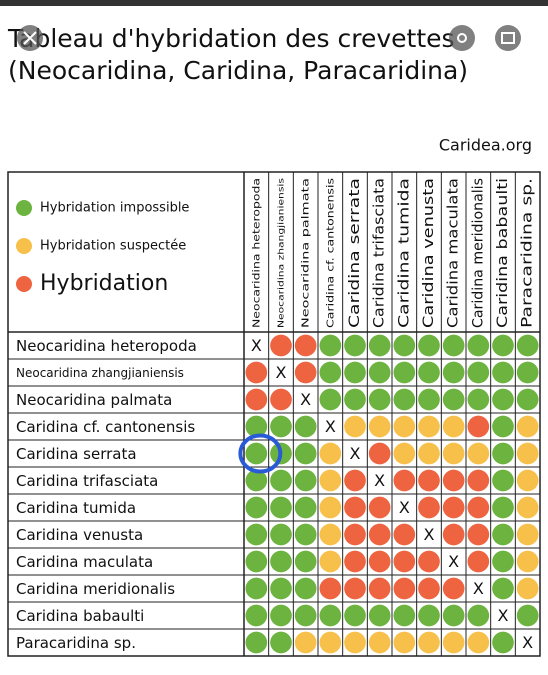  I want to click on column-header: Paracaridina sp., so click(528, 253).